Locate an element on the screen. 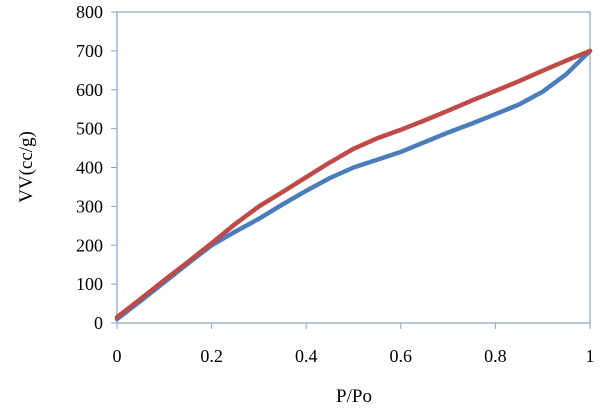  y-tick-label: 400 is located at coordinates (89, 168).